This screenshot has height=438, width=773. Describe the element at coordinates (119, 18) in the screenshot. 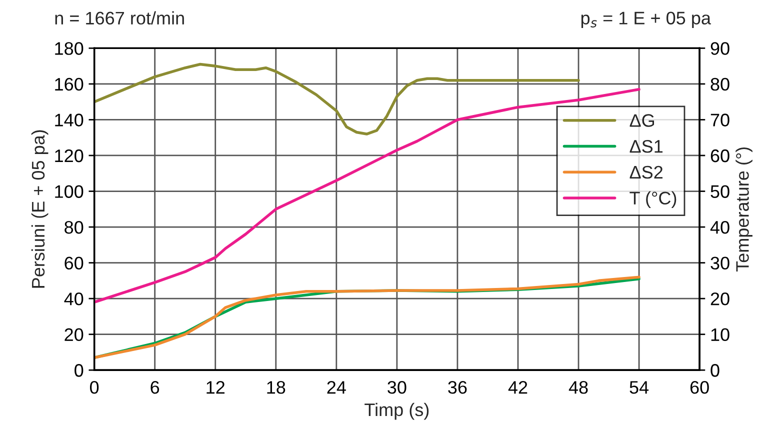

I see `text: n = 1667 rot/min` at that location.